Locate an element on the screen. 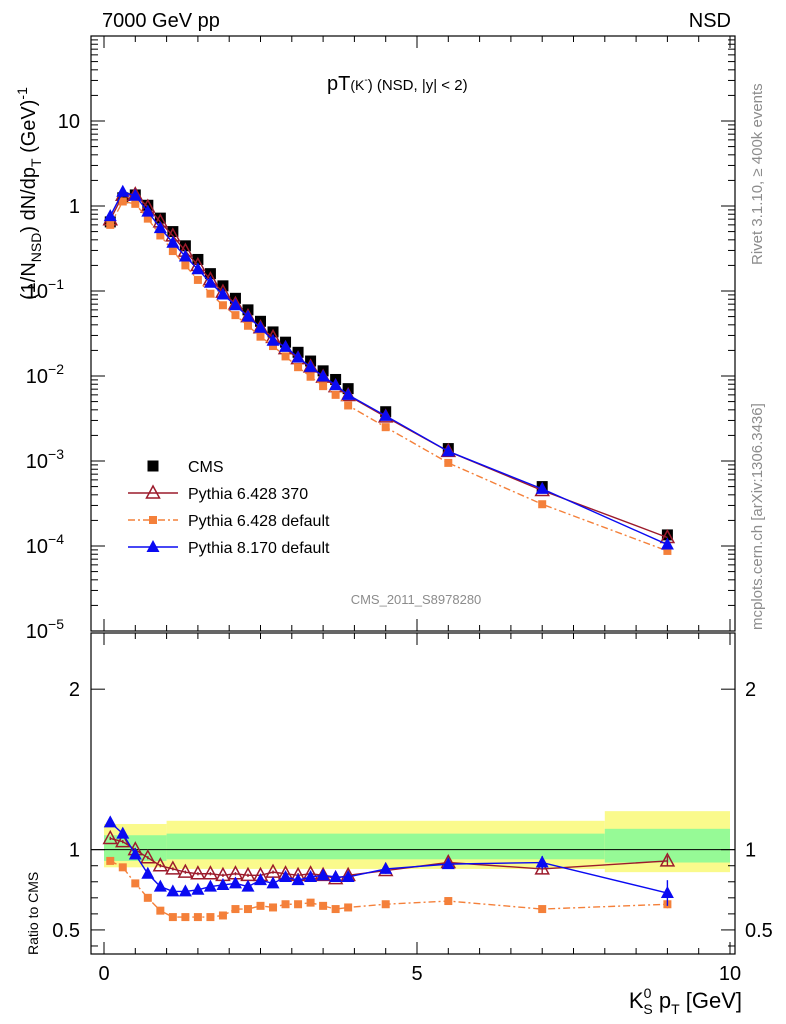 This screenshot has width=786, height=1024. x-axis-label-sup: 0 is located at coordinates (648, 993).